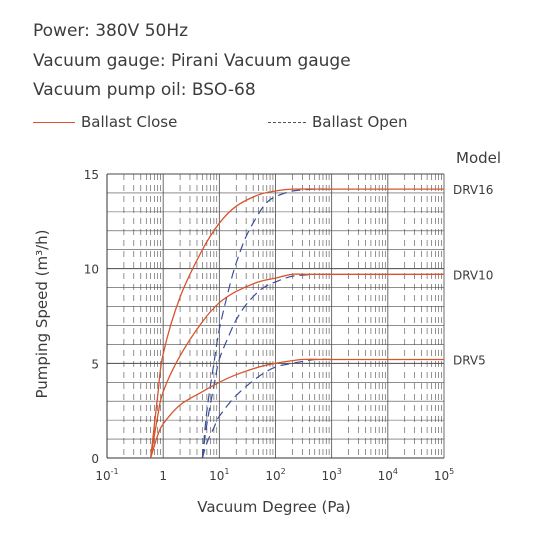 The image size is (560, 534). Describe the element at coordinates (192, 61) in the screenshot. I see `vacuum-gauge-spec: Vacuum gauge: Pirani Vacuum gauge` at that location.